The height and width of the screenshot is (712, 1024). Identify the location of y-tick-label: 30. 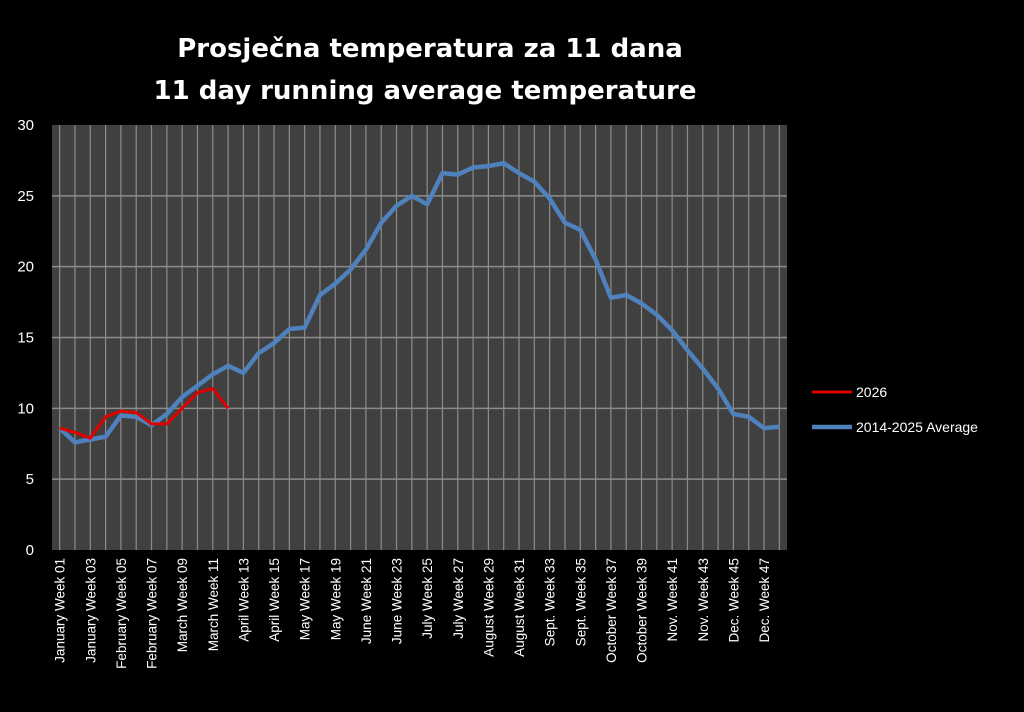
(25, 125).